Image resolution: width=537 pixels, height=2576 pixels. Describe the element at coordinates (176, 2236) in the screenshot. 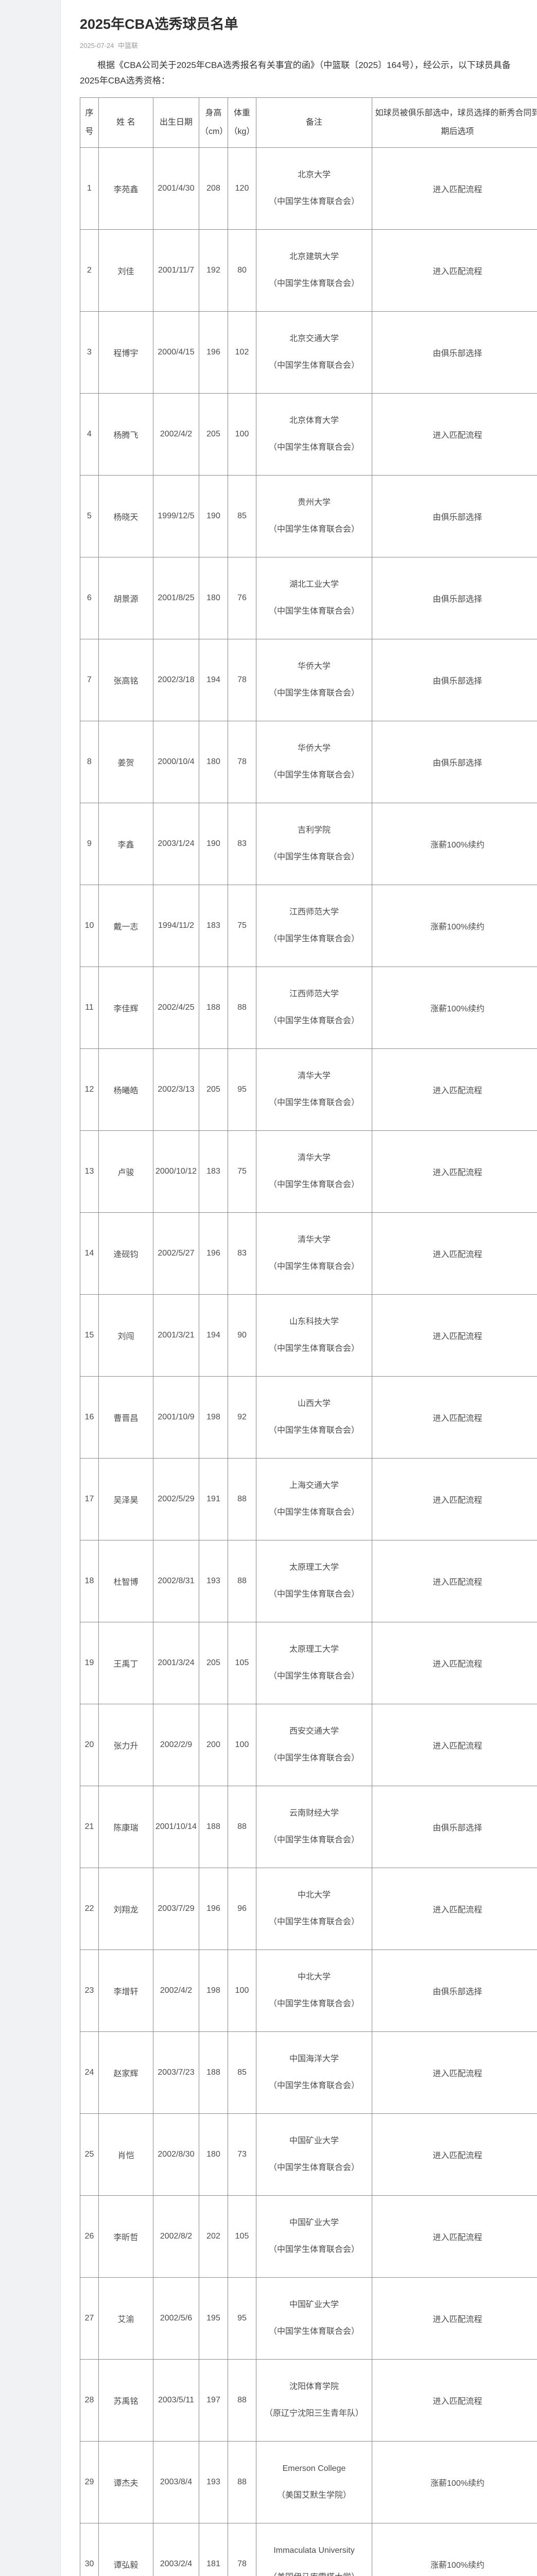

I see `cell-dob: 2002/8/2` at that location.